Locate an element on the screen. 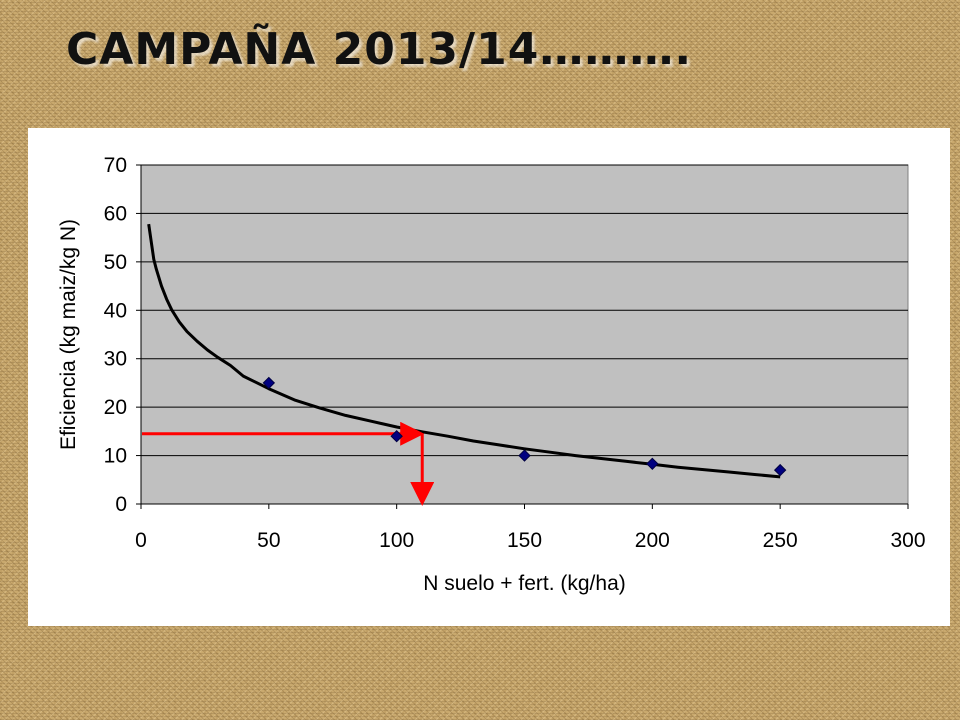 This screenshot has width=960, height=720. x-tick-label: 150 is located at coordinates (524, 540).